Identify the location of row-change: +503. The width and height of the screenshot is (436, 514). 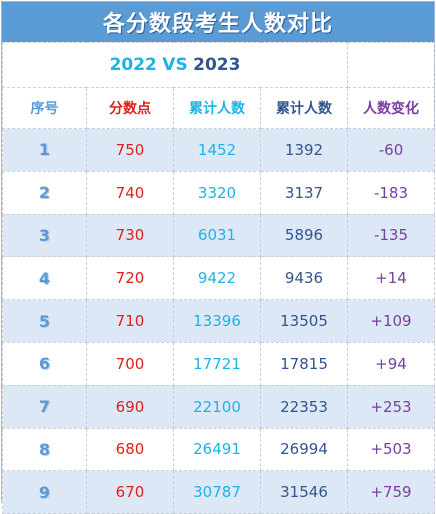
(391, 449).